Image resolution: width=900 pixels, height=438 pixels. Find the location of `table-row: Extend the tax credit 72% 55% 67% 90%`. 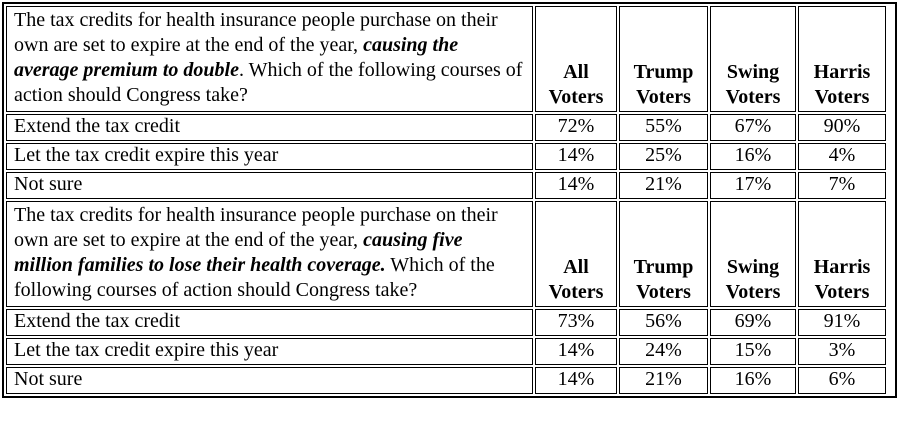

table-row: Extend the tax credit 72% 55% 67% 90% is located at coordinates (446, 127).